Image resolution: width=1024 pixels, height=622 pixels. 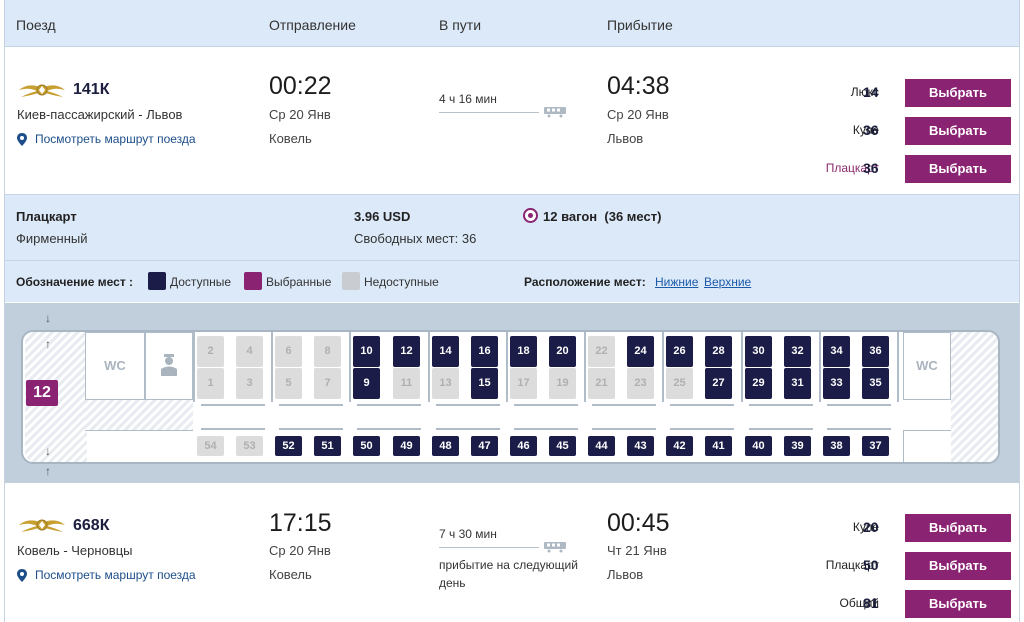 What do you see at coordinates (484, 446) in the screenshot?
I see `seat-side-47: 47` at bounding box center [484, 446].